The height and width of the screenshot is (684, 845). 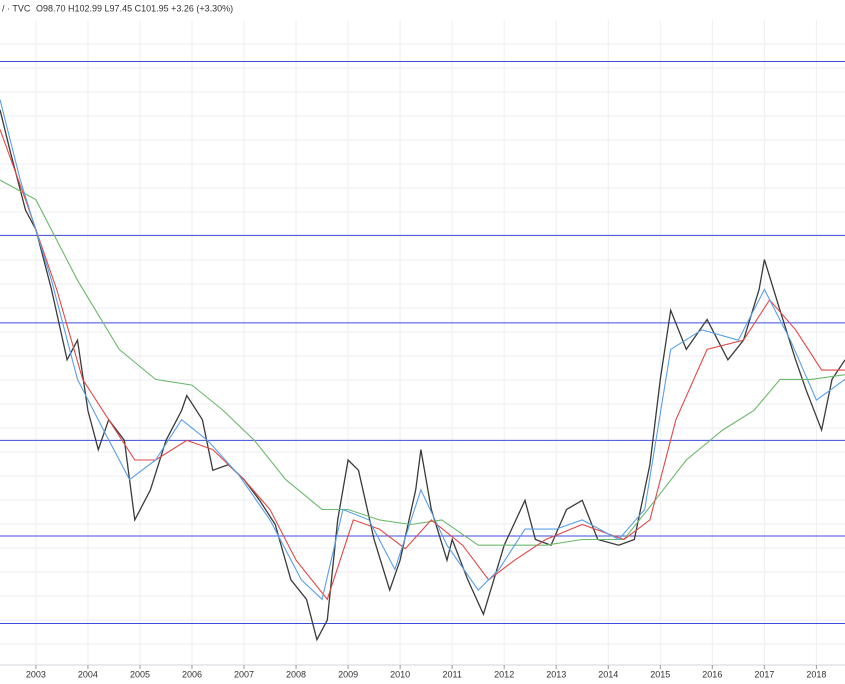 What do you see at coordinates (712, 674) in the screenshot?
I see `x-tick-label: 2016` at bounding box center [712, 674].